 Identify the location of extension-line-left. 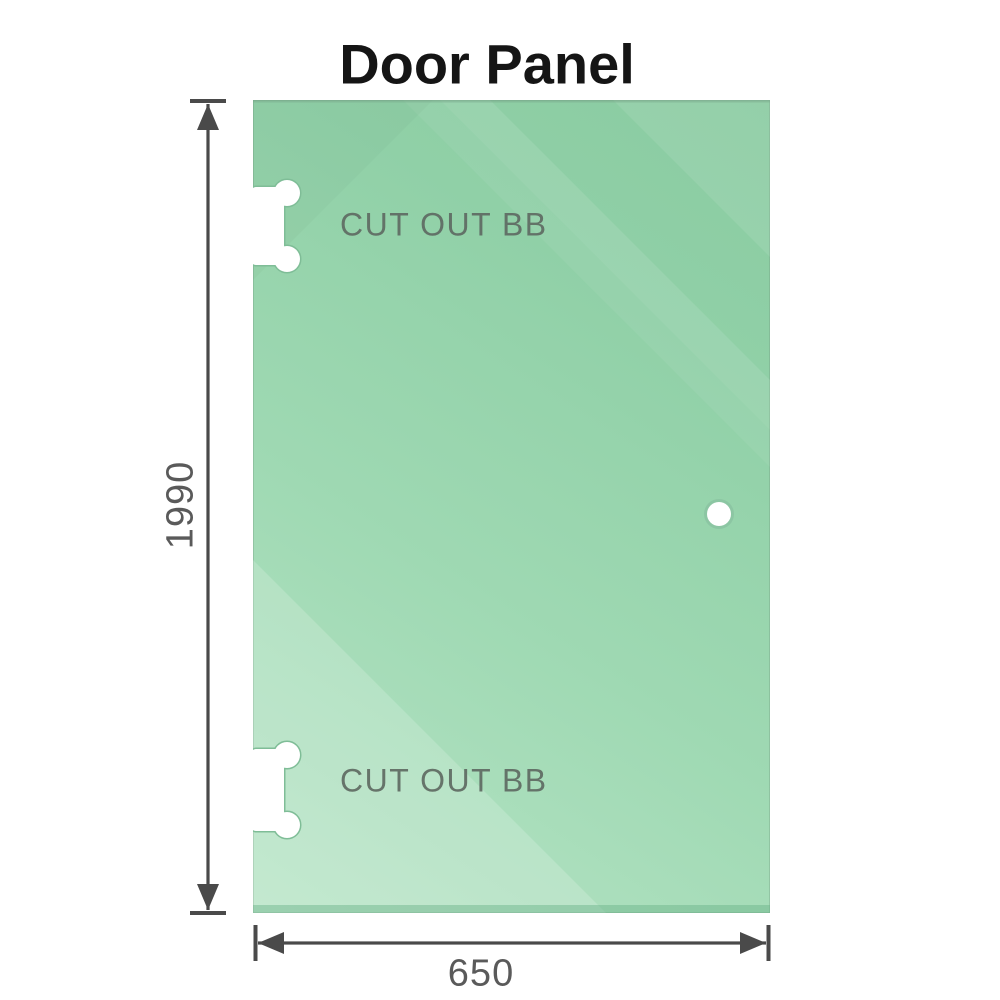
(255, 943).